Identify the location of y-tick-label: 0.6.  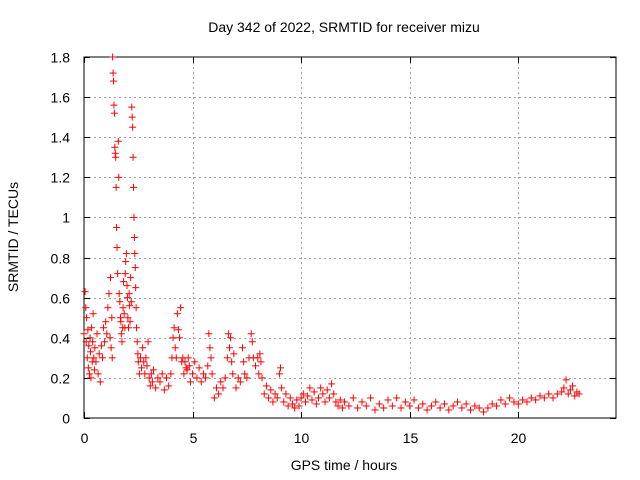
(61, 299).